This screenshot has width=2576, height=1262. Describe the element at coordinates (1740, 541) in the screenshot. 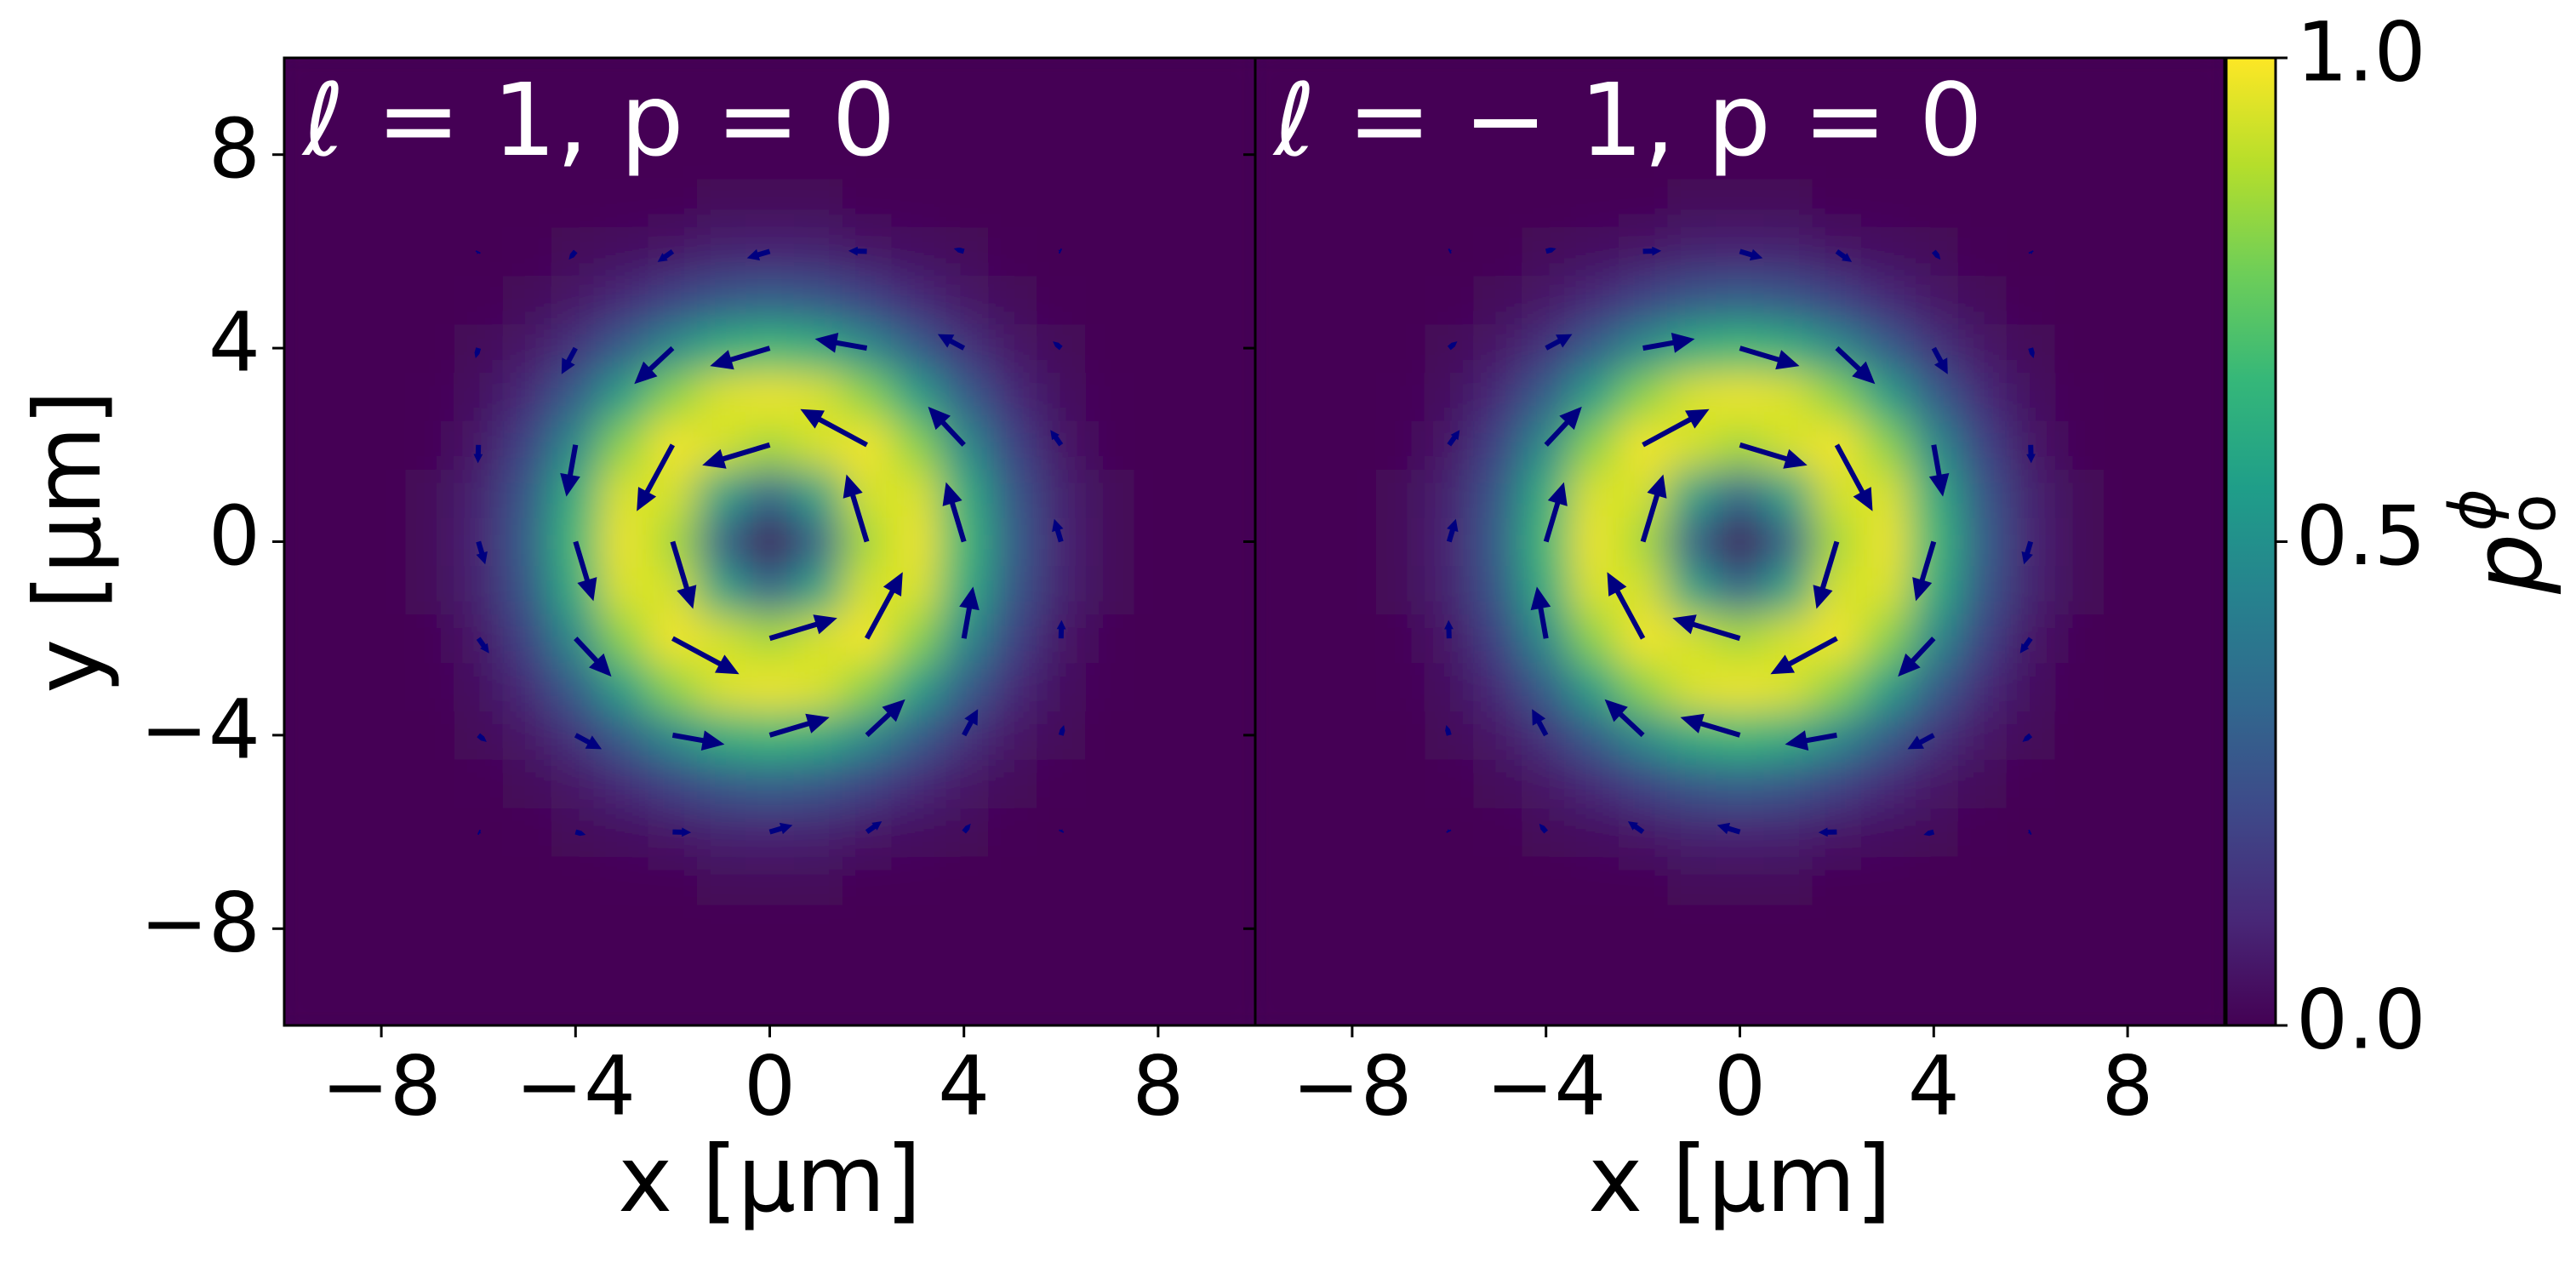

I see `quiver` at that location.